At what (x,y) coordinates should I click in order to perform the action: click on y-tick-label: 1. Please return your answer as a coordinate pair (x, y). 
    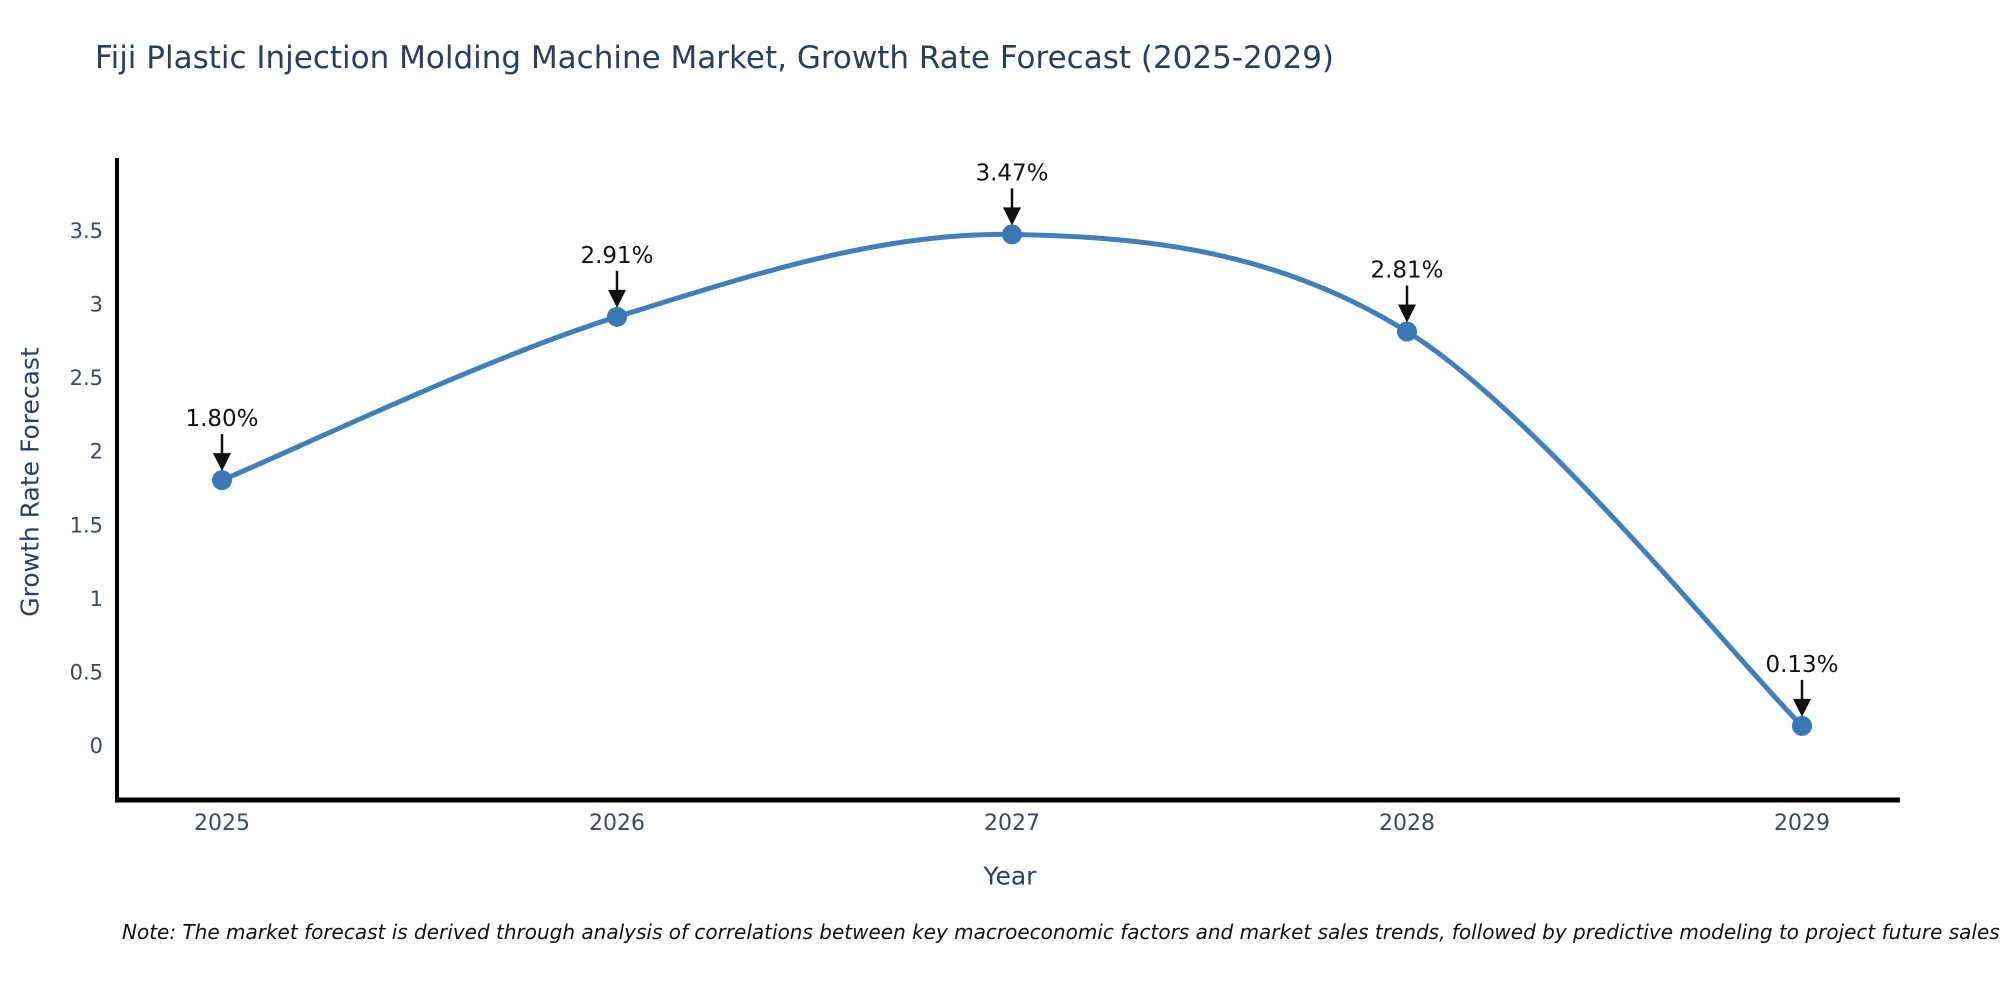
    Looking at the image, I should click on (96, 599).